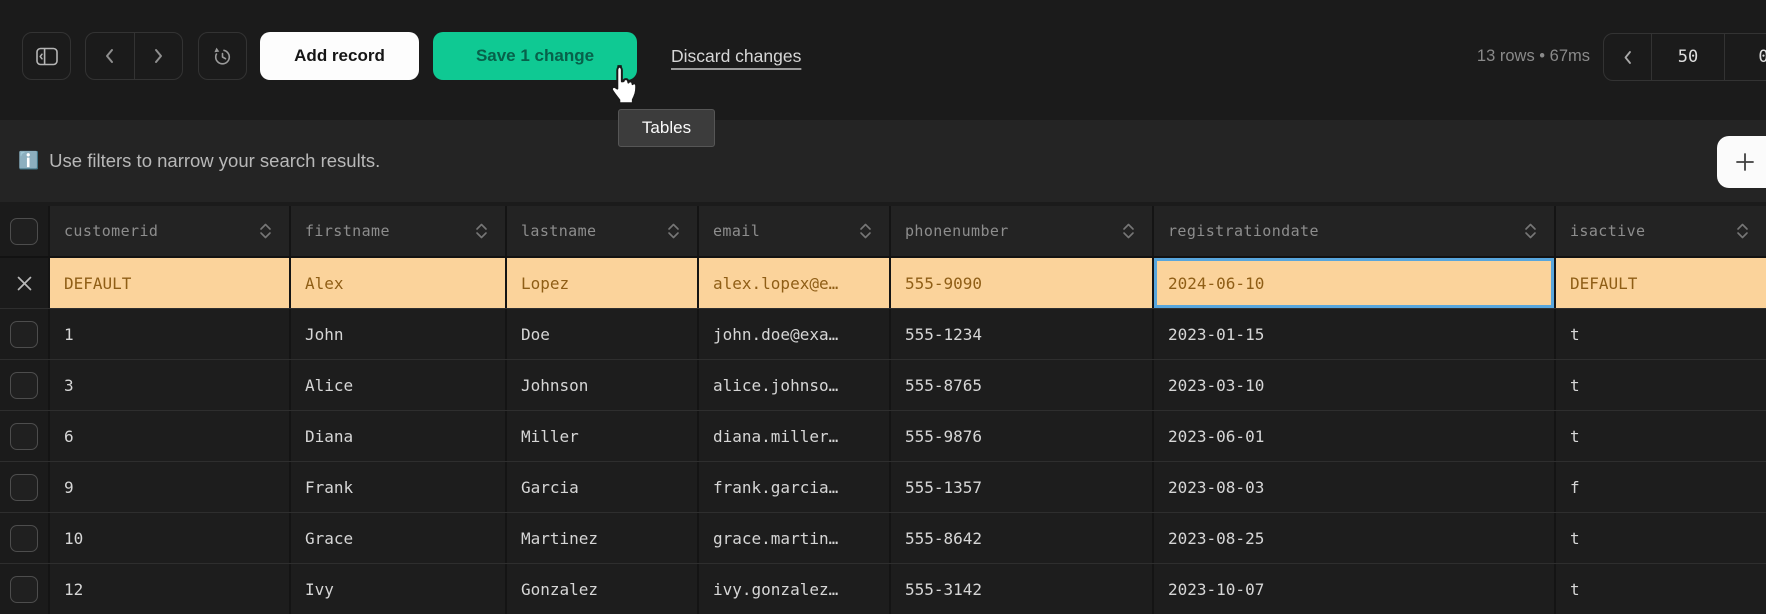  What do you see at coordinates (1354, 231) in the screenshot?
I see `column-header-registrationdate: registrationdate` at bounding box center [1354, 231].